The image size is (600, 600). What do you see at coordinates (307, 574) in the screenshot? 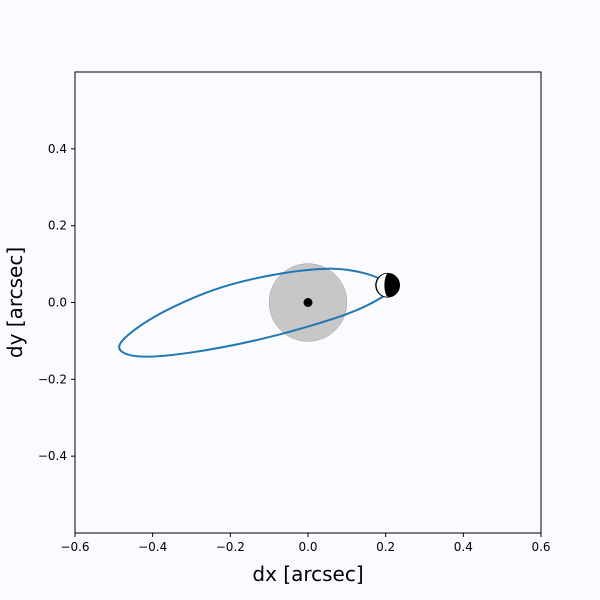
I see `x-axis-label: dx [arcsec]` at bounding box center [307, 574].